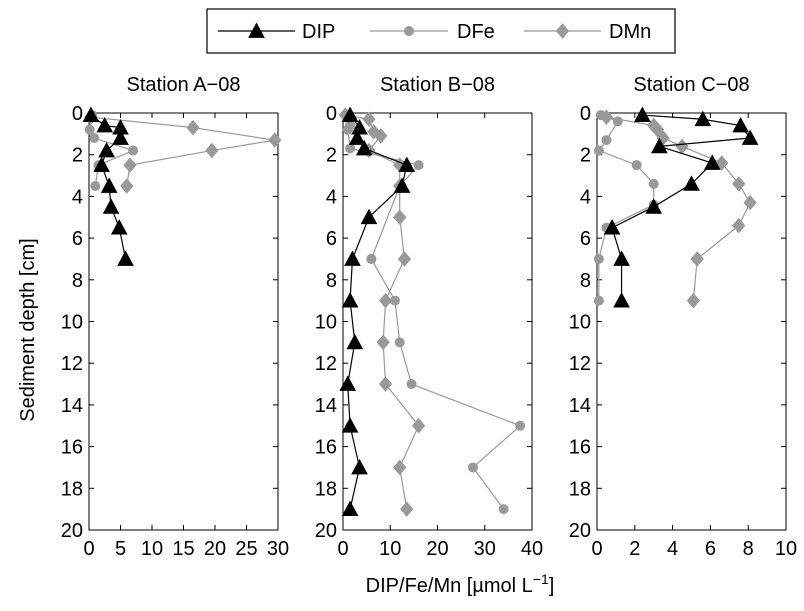 Image resolution: width=804 pixels, height=611 pixels. I want to click on x-axis-label-main: DIP/Fe/Mn [µmol L, so click(449, 586).